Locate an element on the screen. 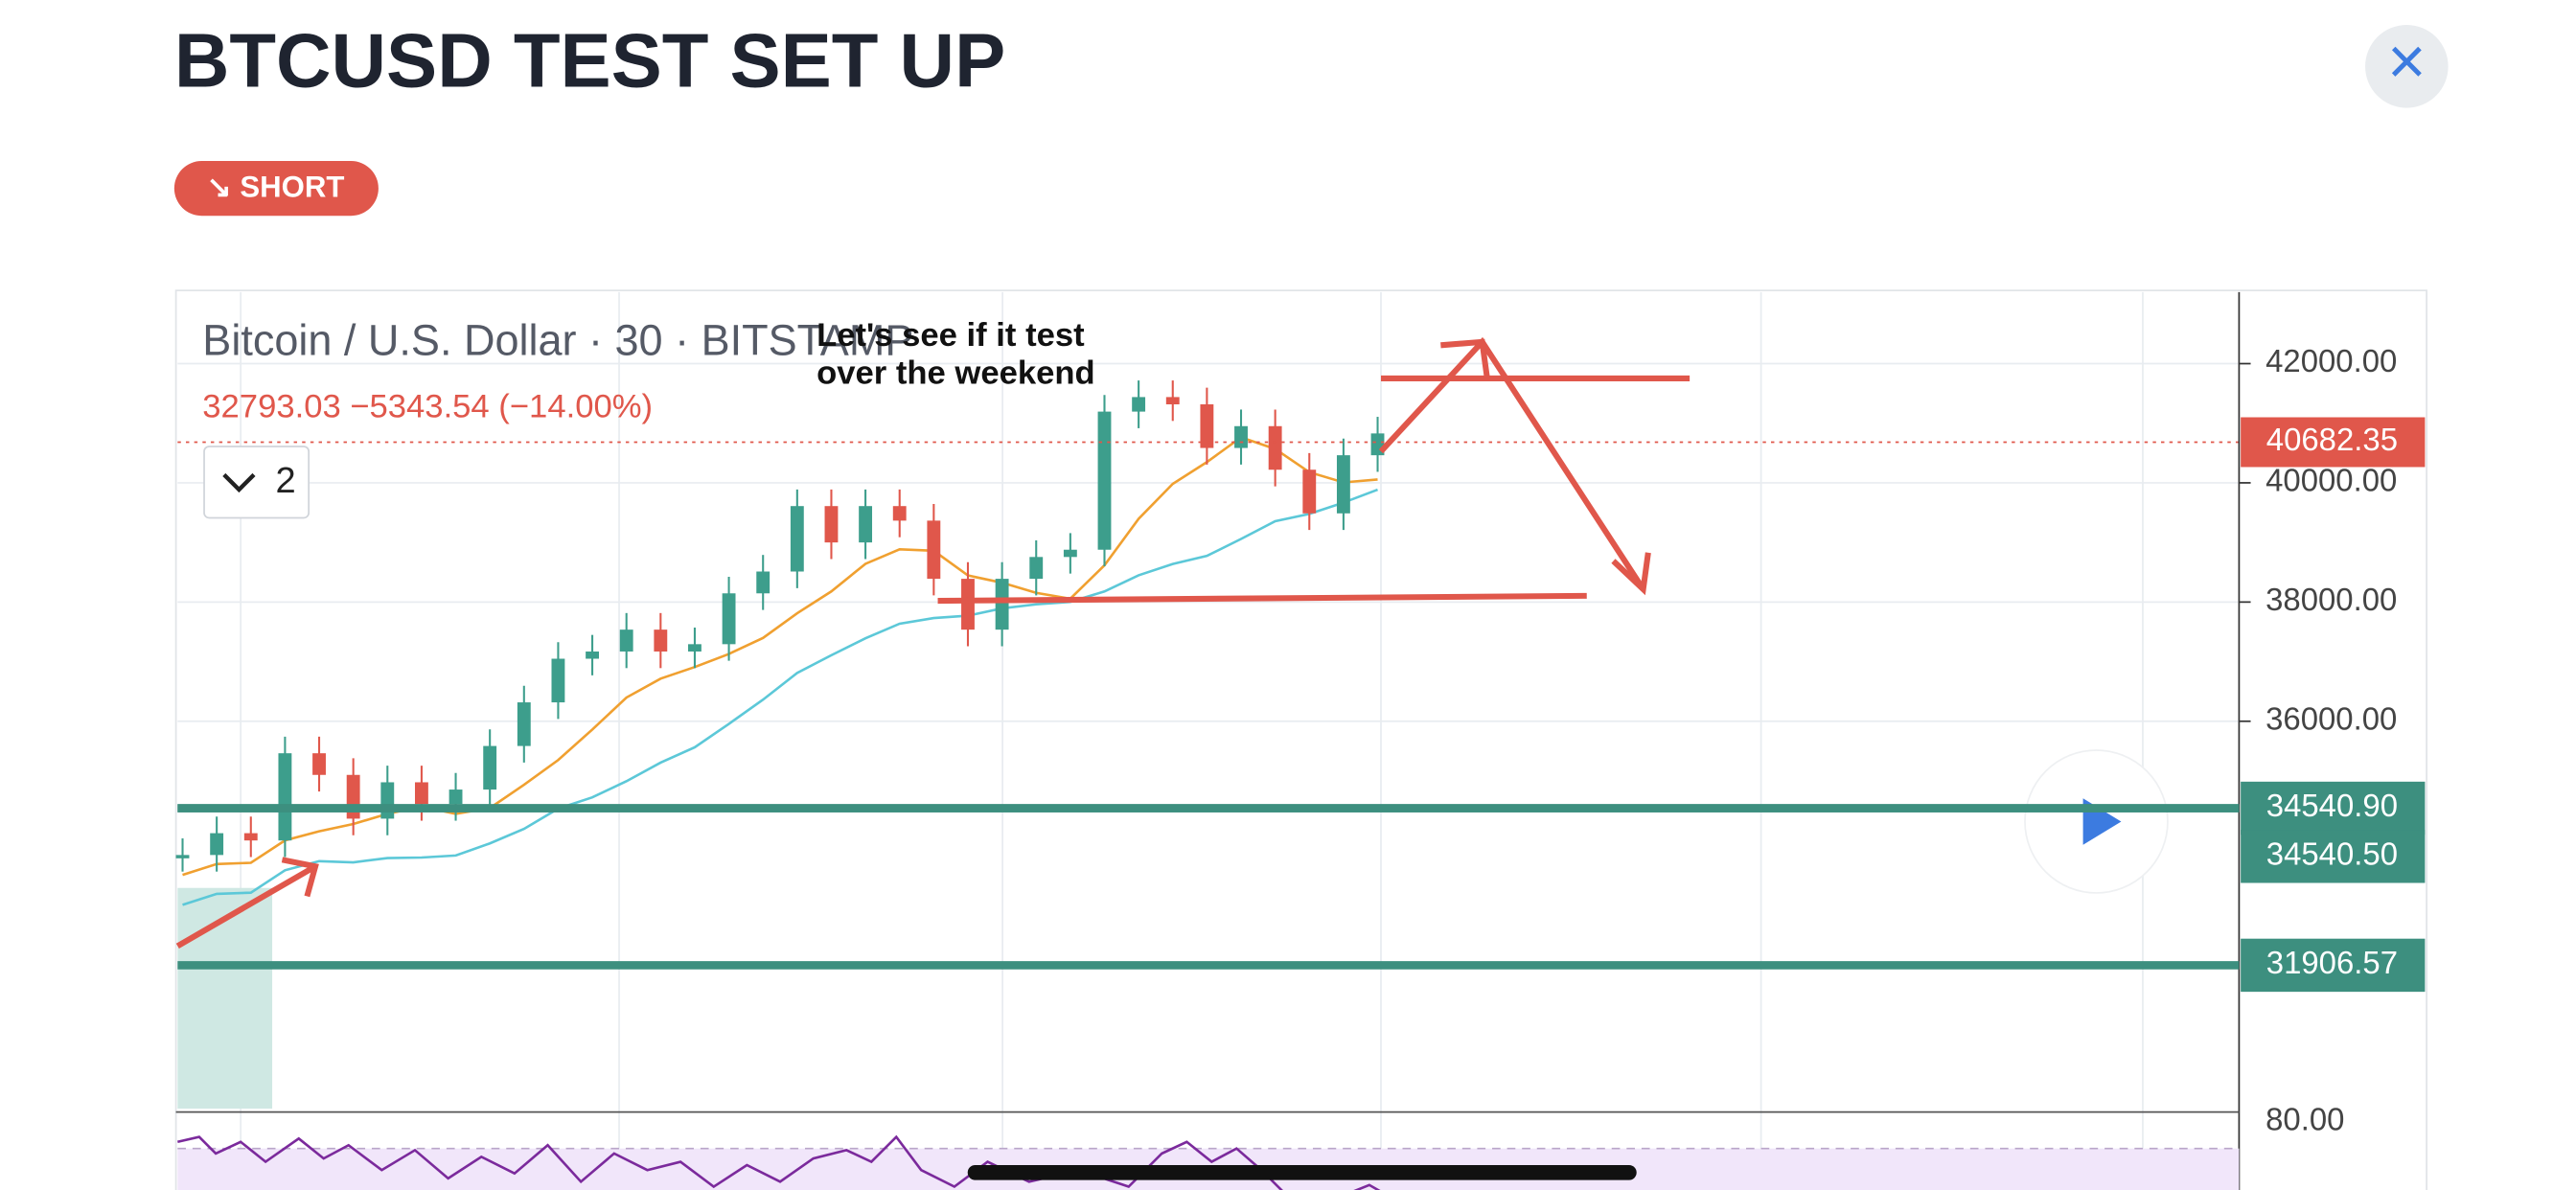  home-indicator is located at coordinates (1302, 1172).